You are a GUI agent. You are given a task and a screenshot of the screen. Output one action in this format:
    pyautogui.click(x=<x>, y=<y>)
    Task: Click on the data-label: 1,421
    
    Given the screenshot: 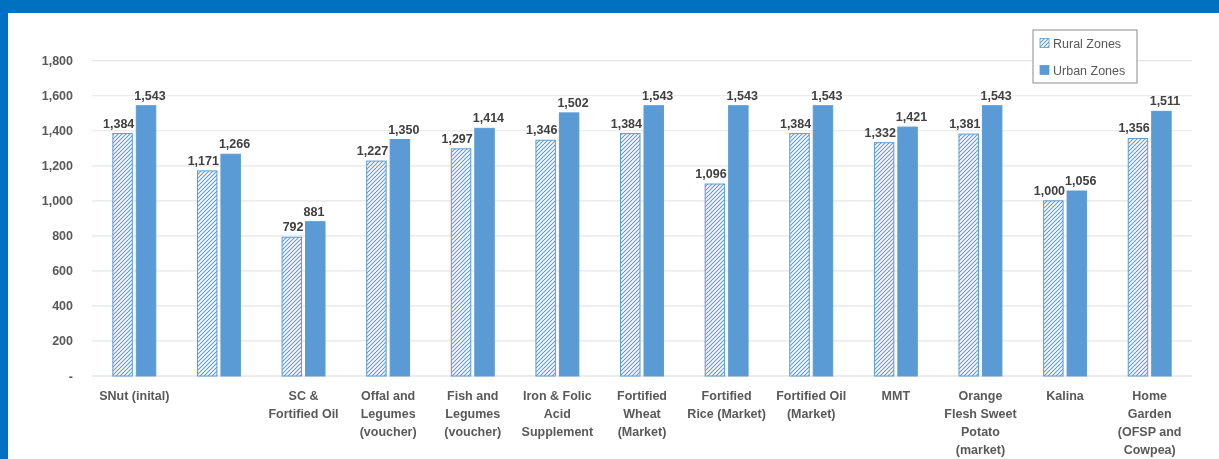 What is the action you would take?
    pyautogui.click(x=911, y=117)
    